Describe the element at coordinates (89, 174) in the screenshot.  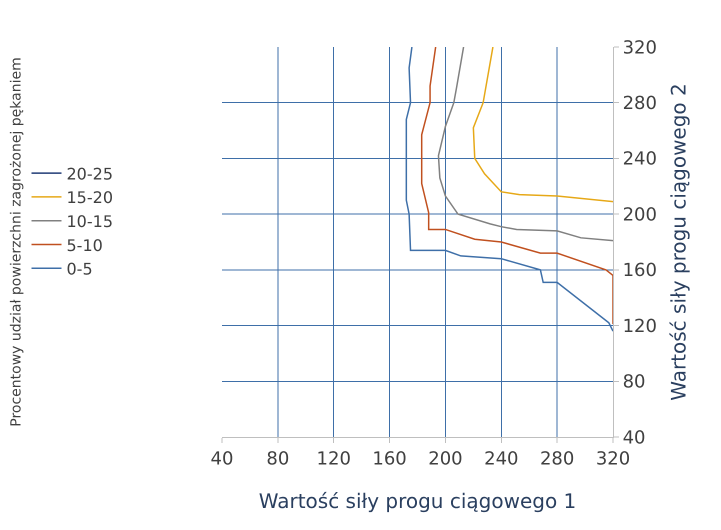
I see `legend-label: 20-25` at that location.